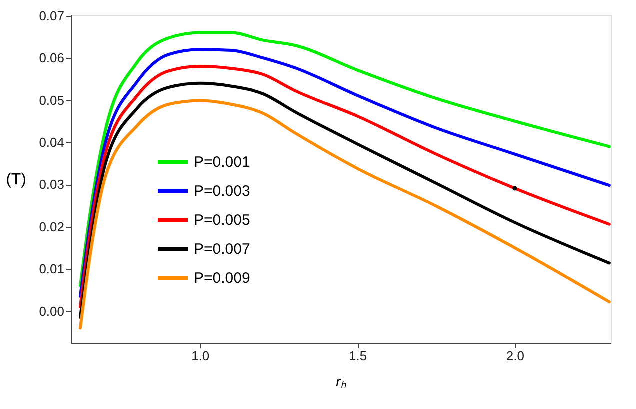  I want to click on y-tick-label: 0.02, so click(51, 226).